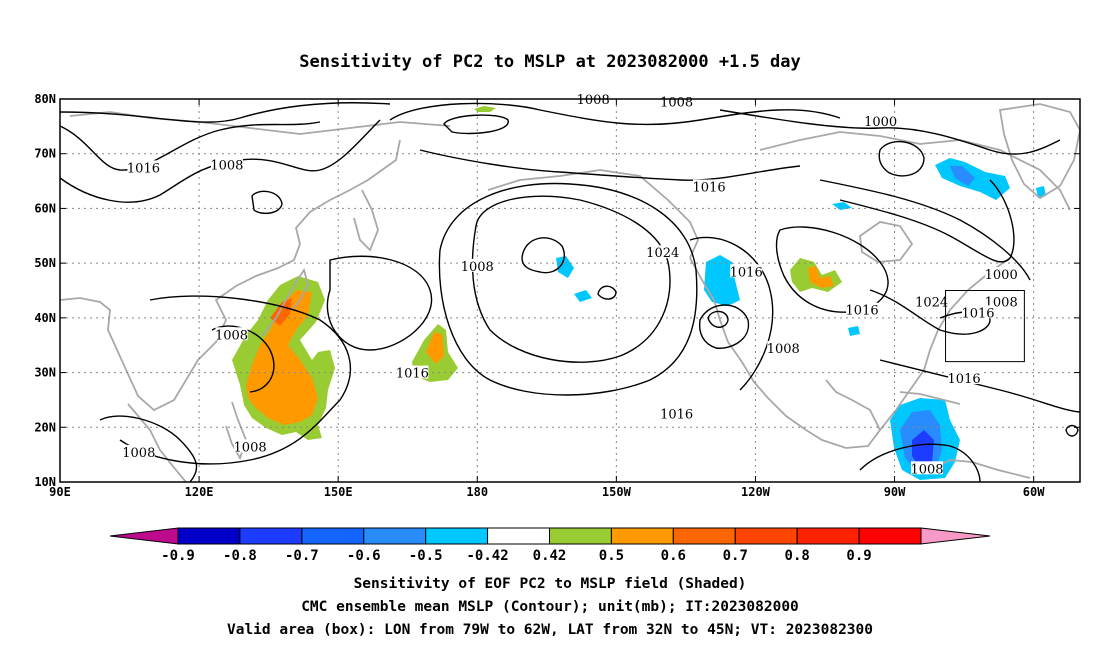  What do you see at coordinates (543, 255) in the screenshot?
I see `contour-1028-core` at bounding box center [543, 255].